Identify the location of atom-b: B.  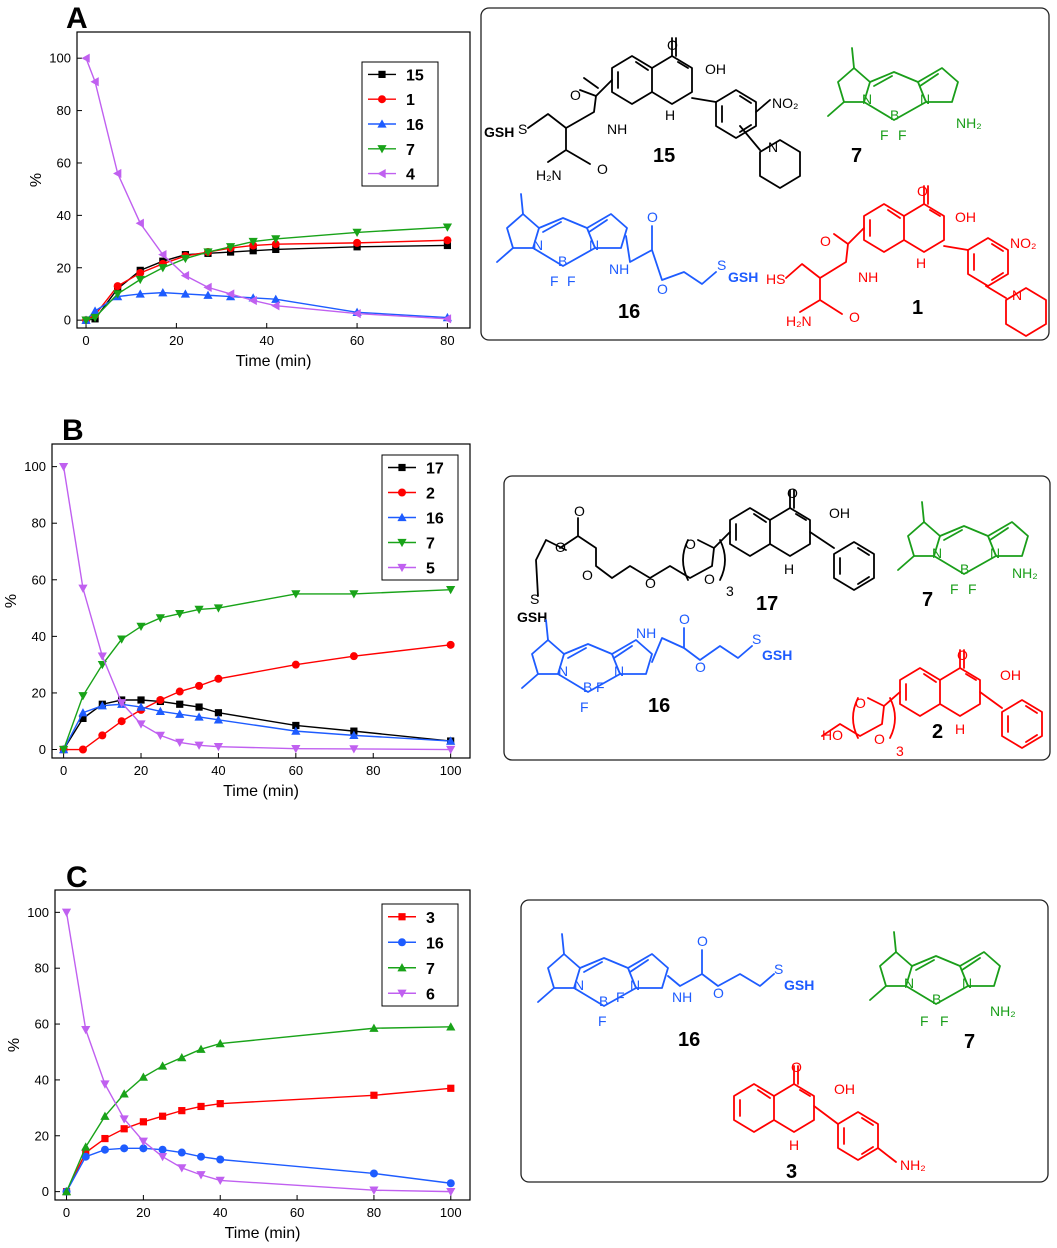
(936, 999).